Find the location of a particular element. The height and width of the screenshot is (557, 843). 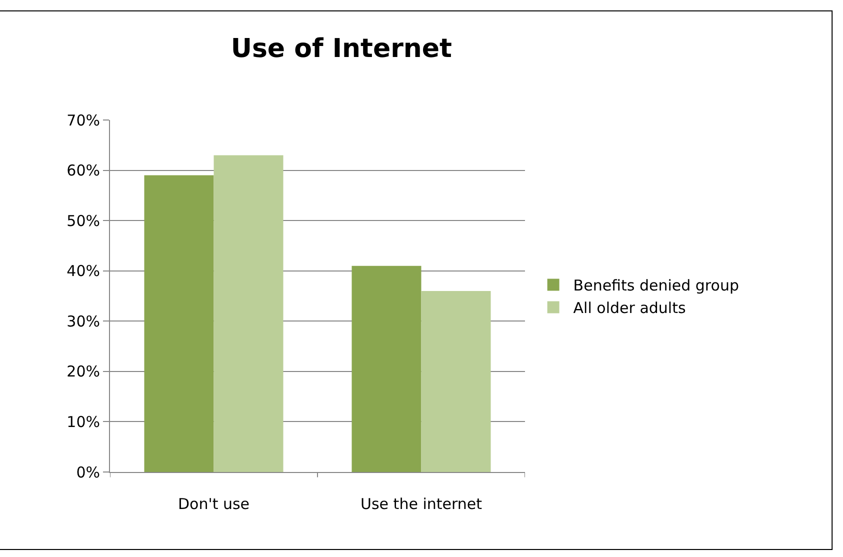

y-tick-label: 60% is located at coordinates (83, 171).